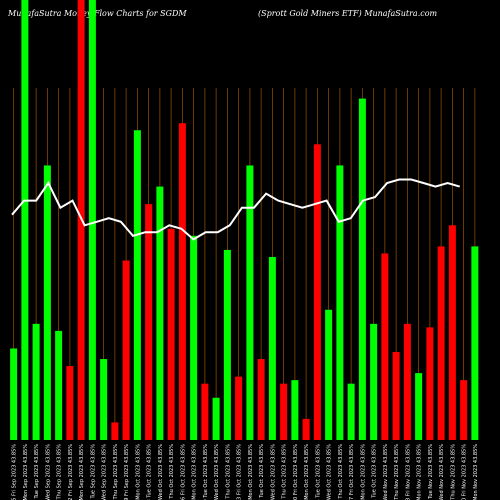 Image resolution: width=500 pixels, height=500 pixels. I want to click on x-tick-label: 19 Thu Oct 2023 43.85%, so click(285, 472).